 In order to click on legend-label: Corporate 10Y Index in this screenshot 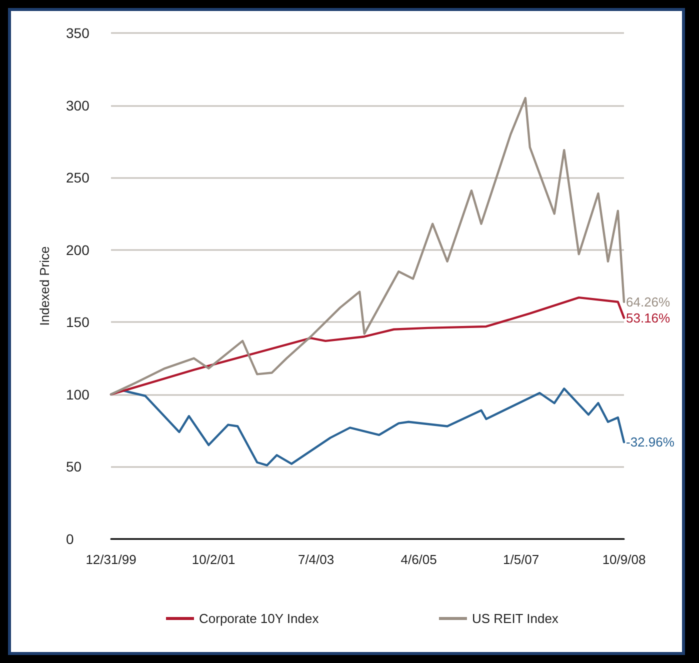, I will do `click(259, 618)`.